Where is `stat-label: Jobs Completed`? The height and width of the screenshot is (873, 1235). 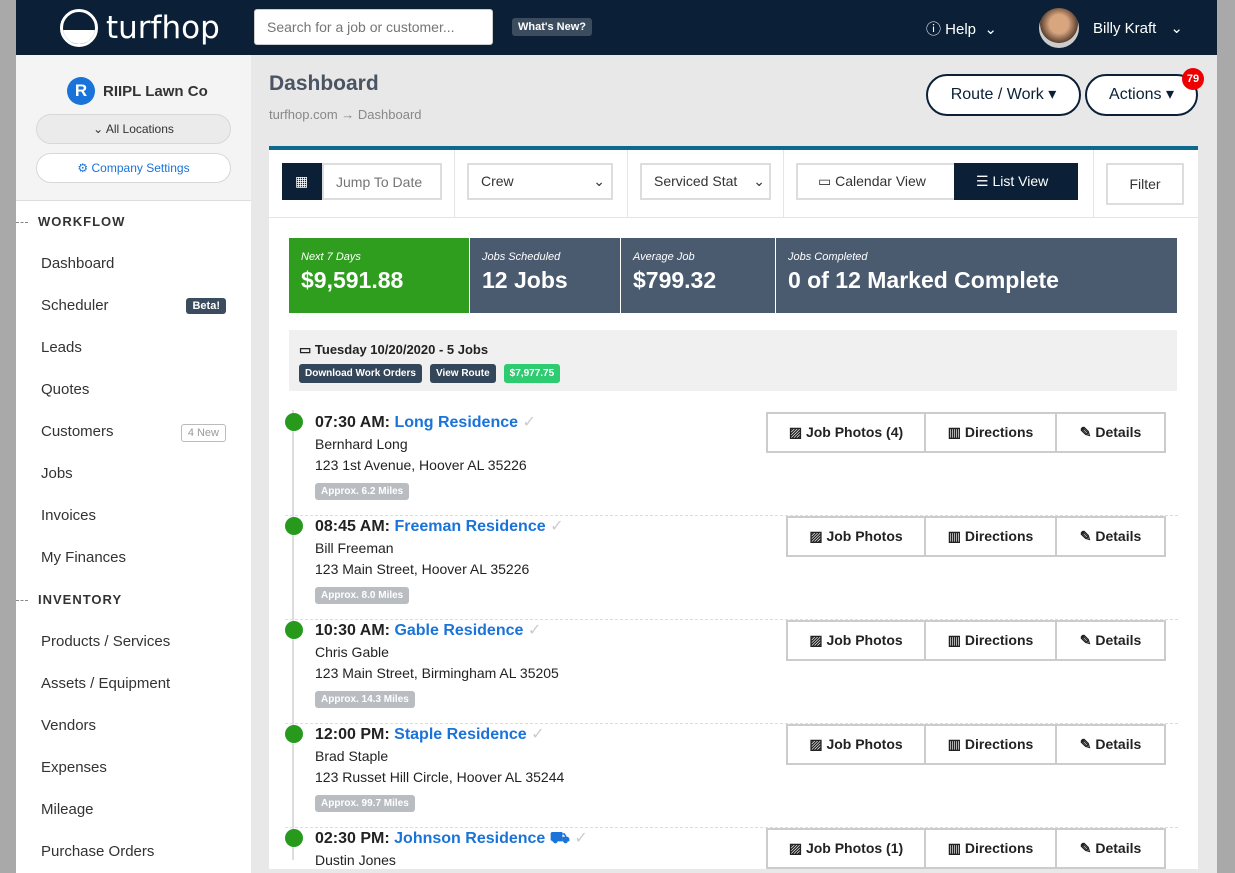 stat-label: Jobs Completed is located at coordinates (828, 257).